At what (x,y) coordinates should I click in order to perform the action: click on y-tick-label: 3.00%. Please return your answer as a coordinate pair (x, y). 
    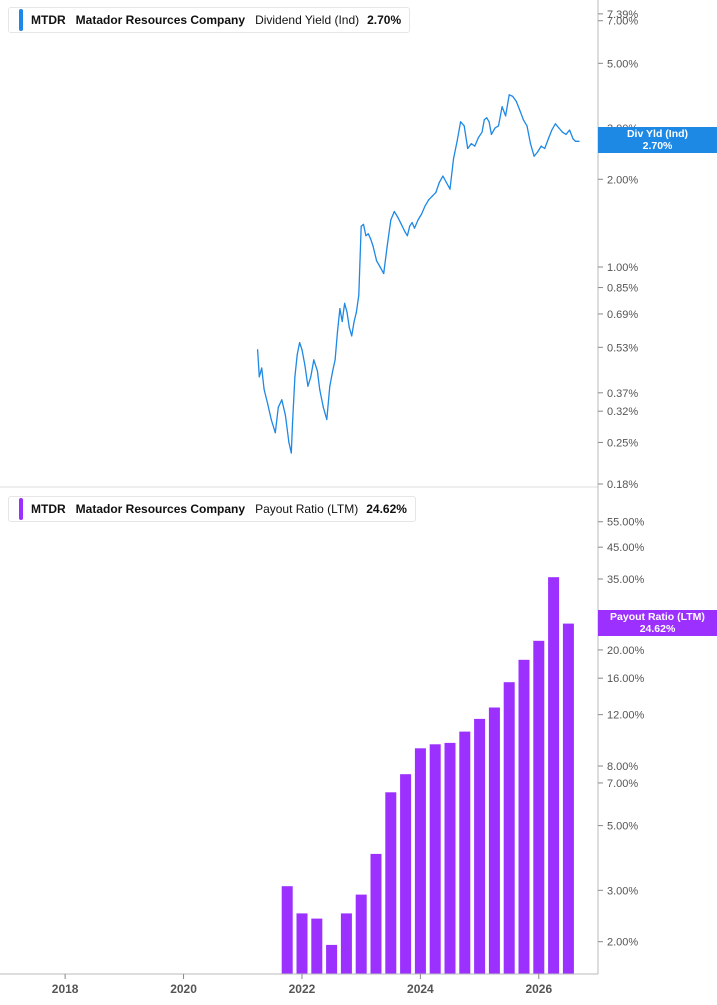
    Looking at the image, I should click on (622, 891).